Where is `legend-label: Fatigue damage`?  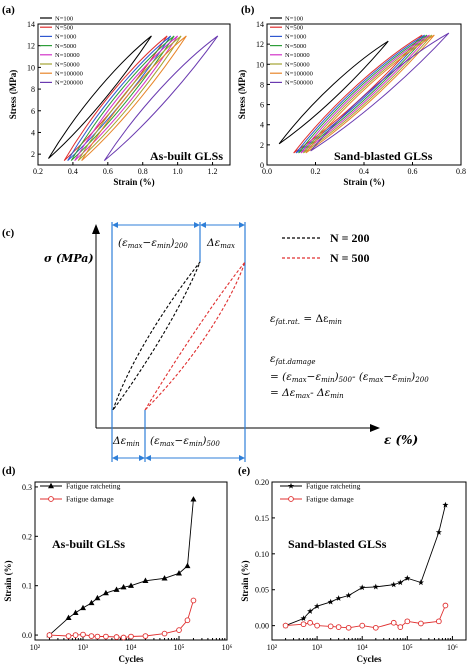 legend-label: Fatigue damage is located at coordinates (90, 499).